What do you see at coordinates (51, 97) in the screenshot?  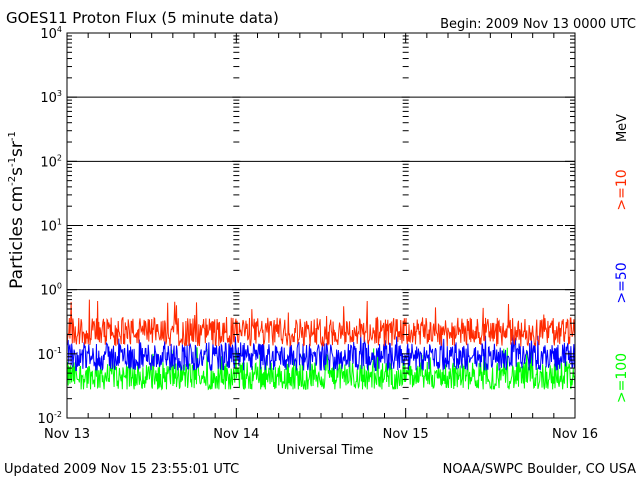 I see `y-tick-label: 10³` at bounding box center [51, 97].